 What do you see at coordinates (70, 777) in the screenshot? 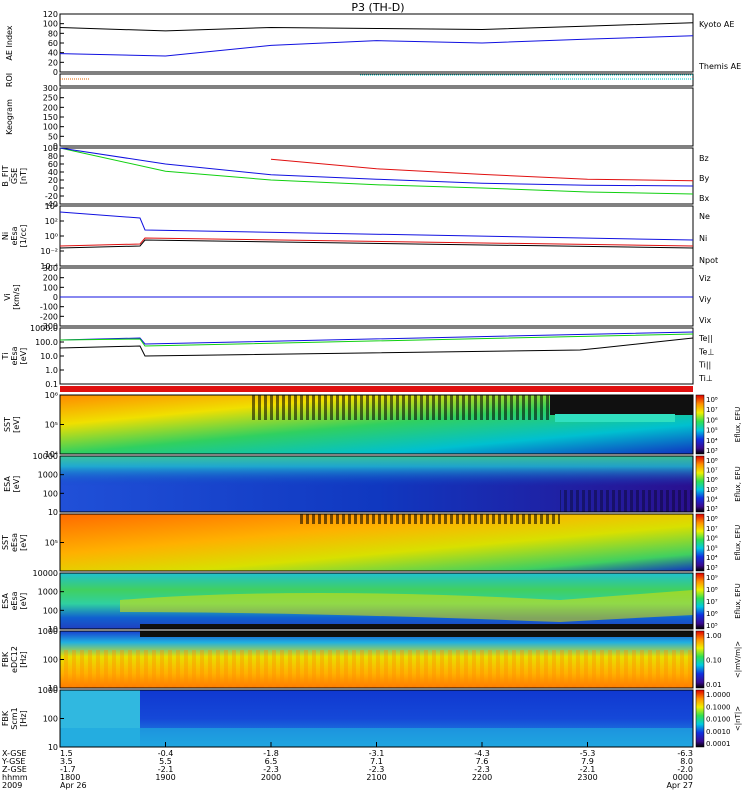
I see `x-axis-value: 1800` at bounding box center [70, 777].